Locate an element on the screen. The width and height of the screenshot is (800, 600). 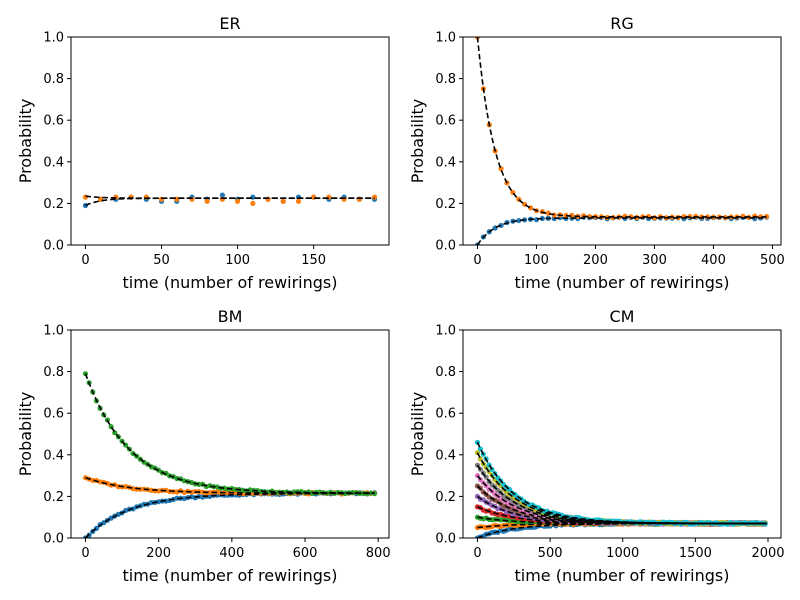
x-tick-label: 50 is located at coordinates (161, 260).